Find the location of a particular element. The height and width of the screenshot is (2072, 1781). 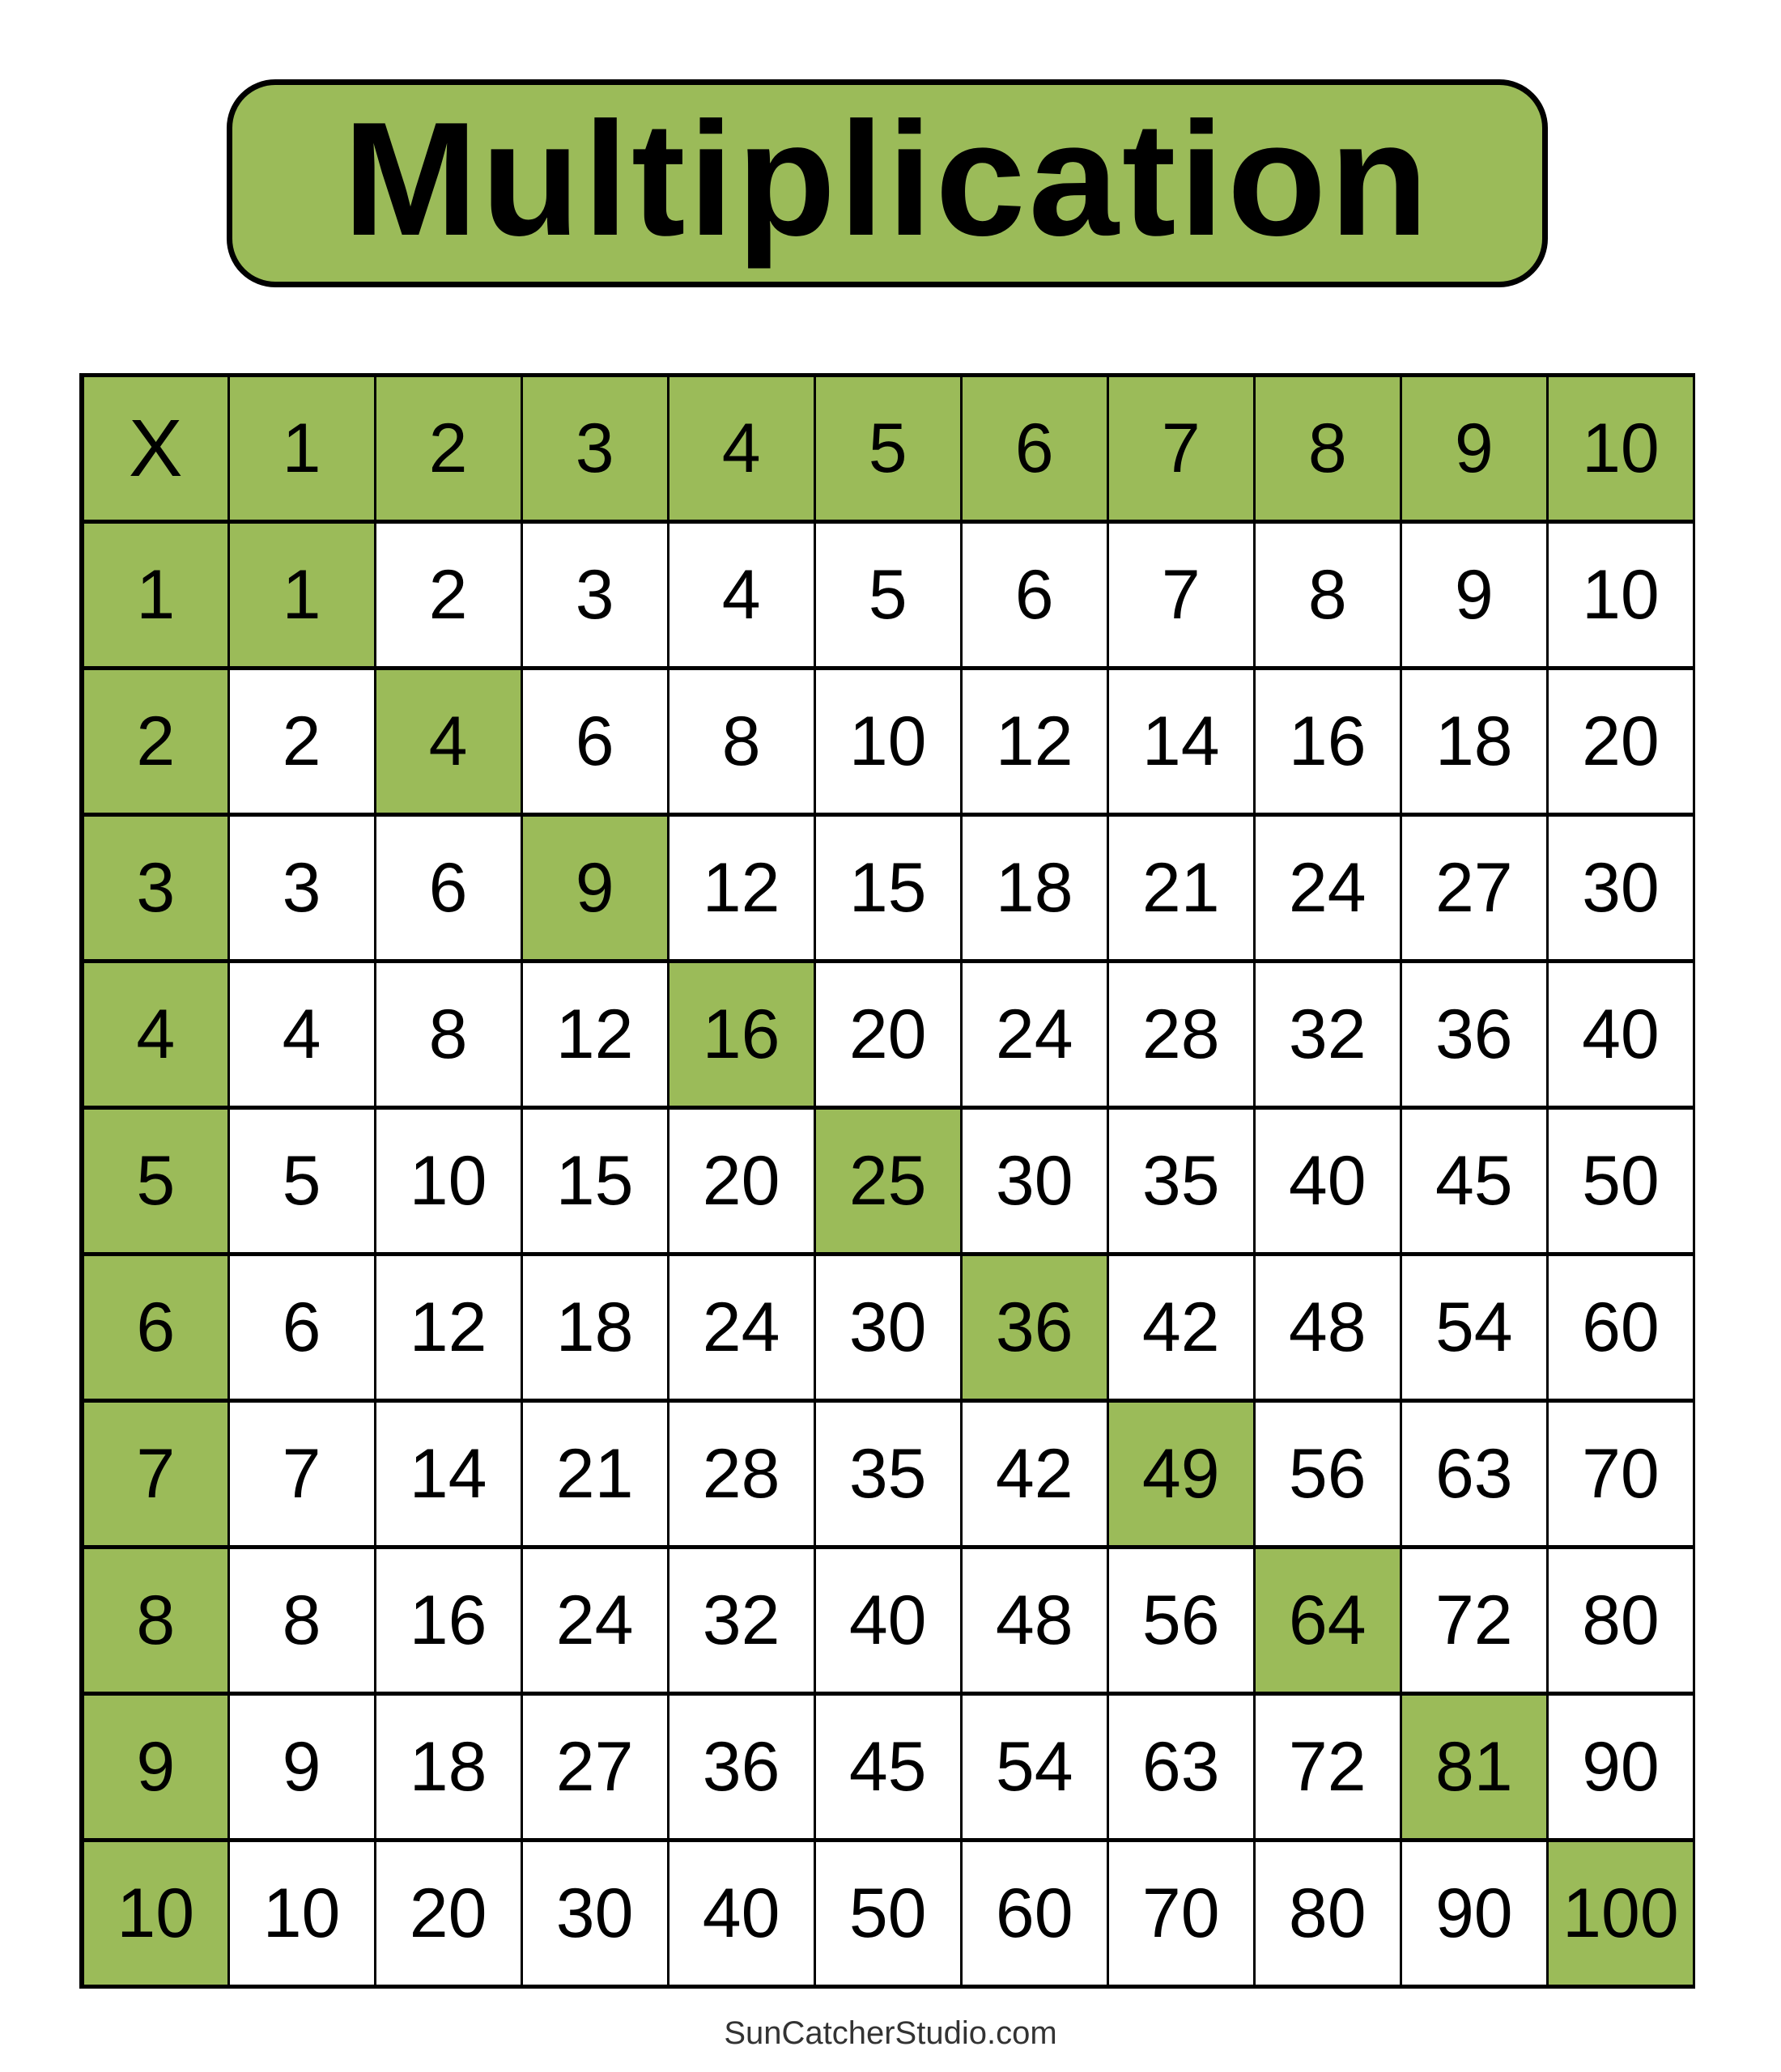

square-product-cell: 25 is located at coordinates (888, 1181).